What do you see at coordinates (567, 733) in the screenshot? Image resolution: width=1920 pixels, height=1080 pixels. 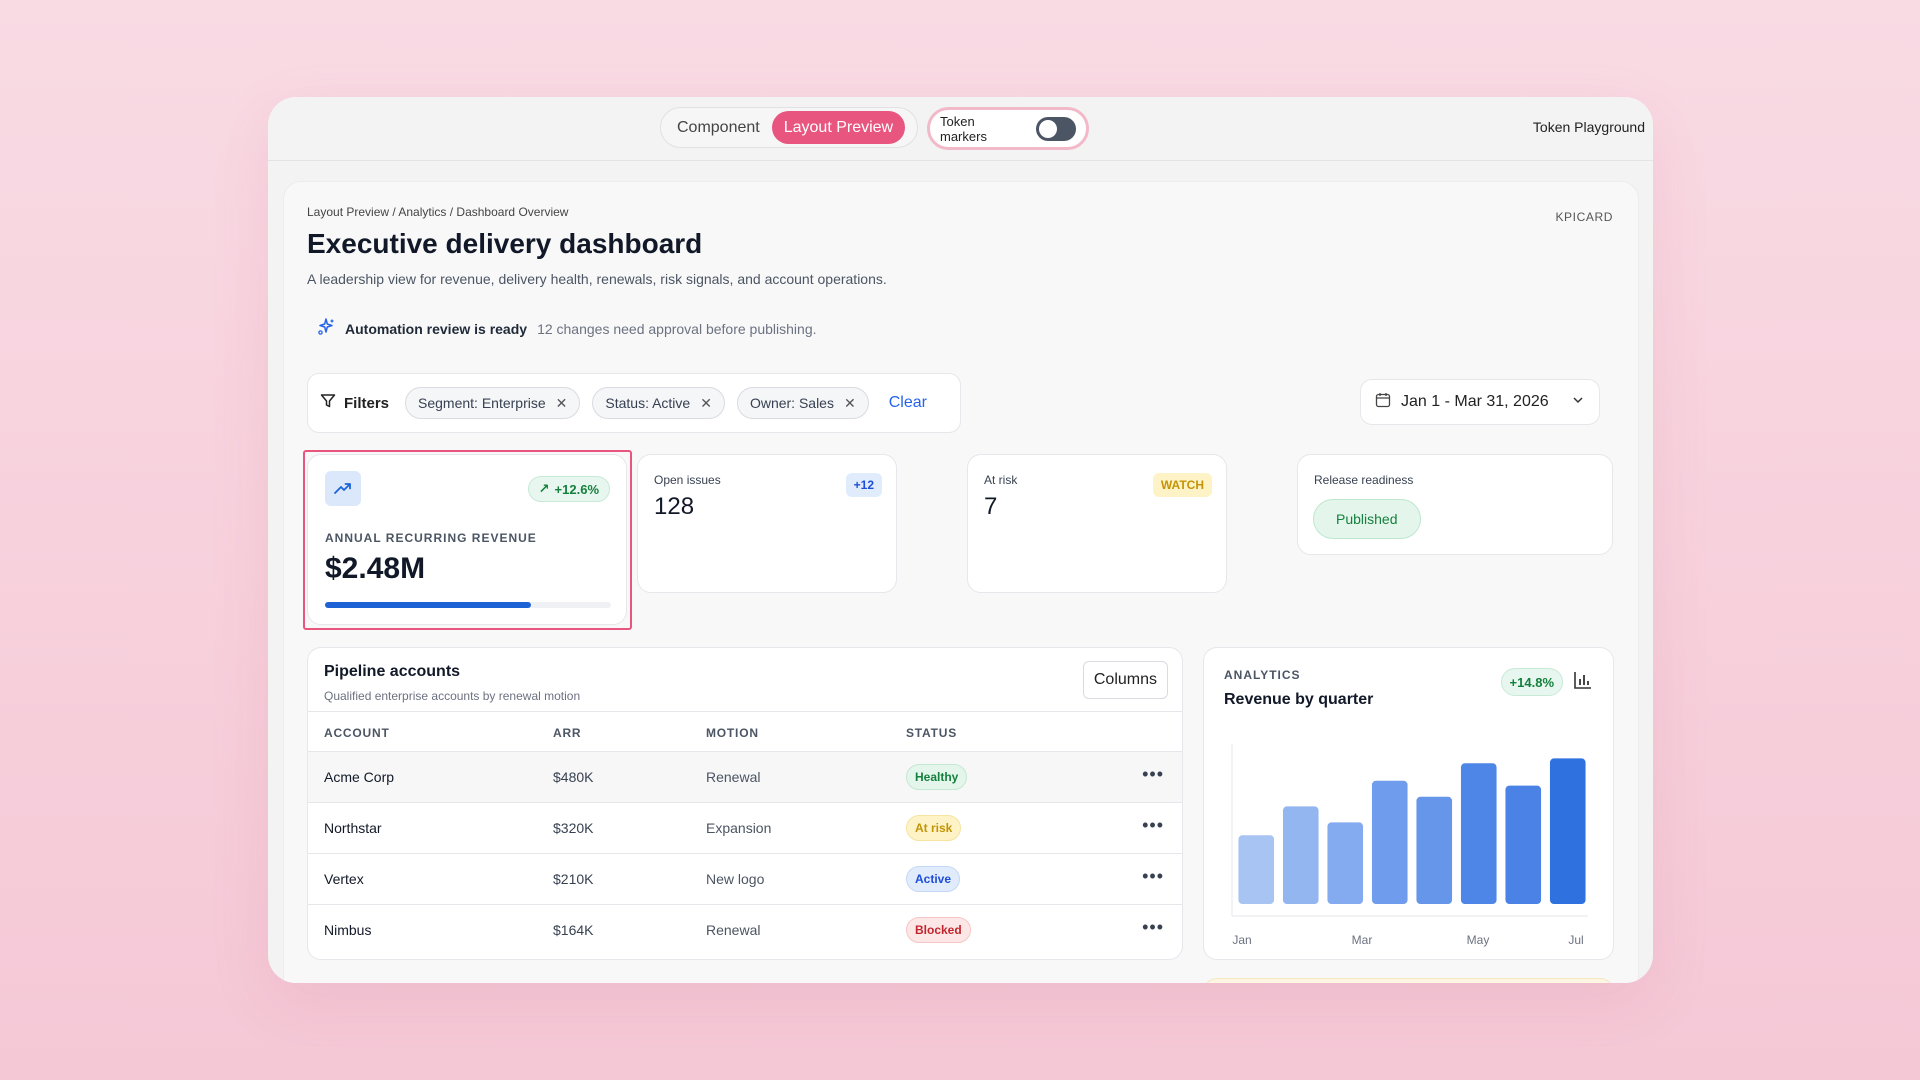 I see `column-header-arr: ARR` at bounding box center [567, 733].